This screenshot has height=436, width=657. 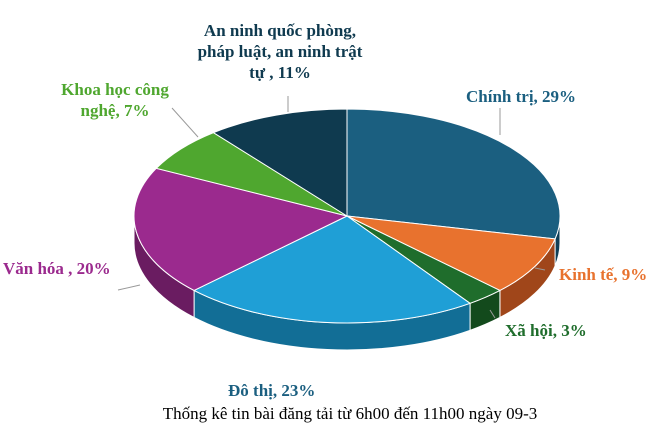 I want to click on label-kinh-te: Kinh tế, 9%, so click(x=603, y=274).